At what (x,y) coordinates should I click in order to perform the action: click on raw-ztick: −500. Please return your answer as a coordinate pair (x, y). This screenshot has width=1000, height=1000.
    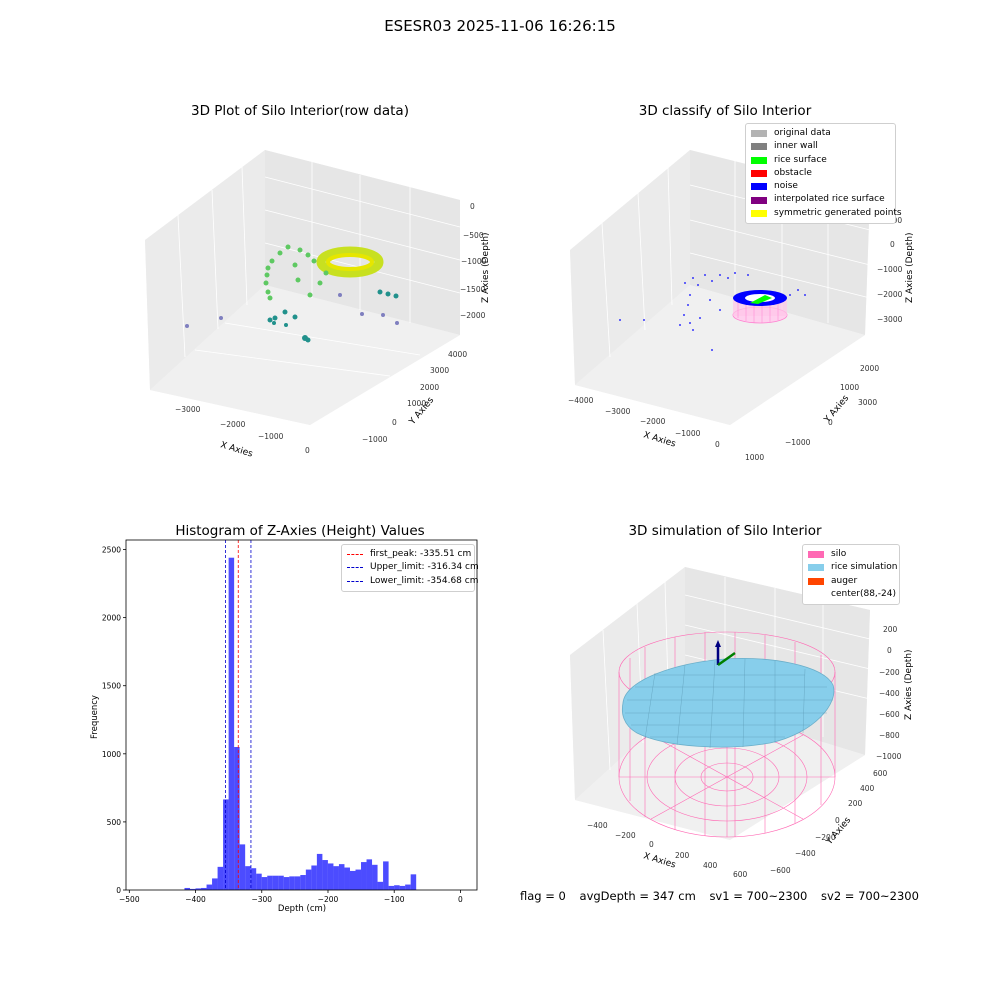
    Looking at the image, I should click on (473, 235).